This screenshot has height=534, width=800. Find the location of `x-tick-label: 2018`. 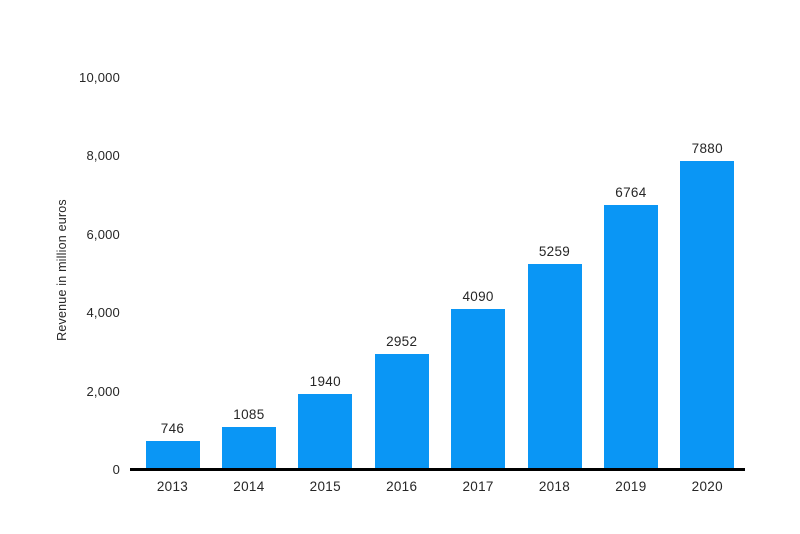

x-tick-label: 2018 is located at coordinates (554, 486).